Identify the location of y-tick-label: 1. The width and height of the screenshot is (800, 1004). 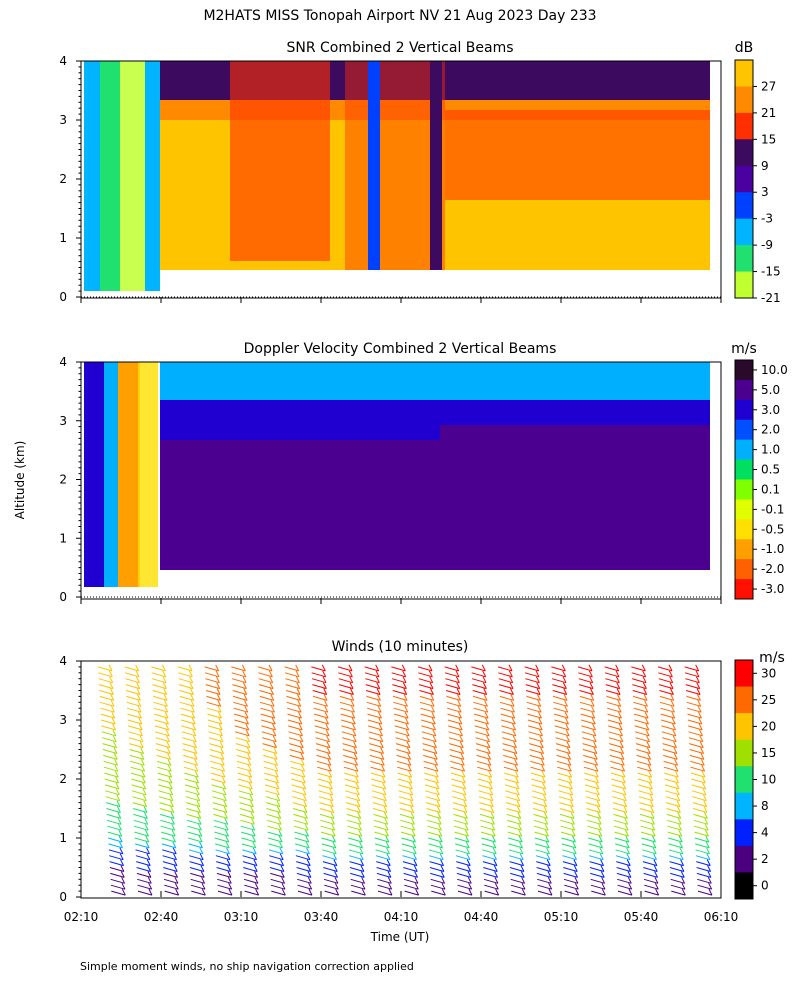
(63, 838).